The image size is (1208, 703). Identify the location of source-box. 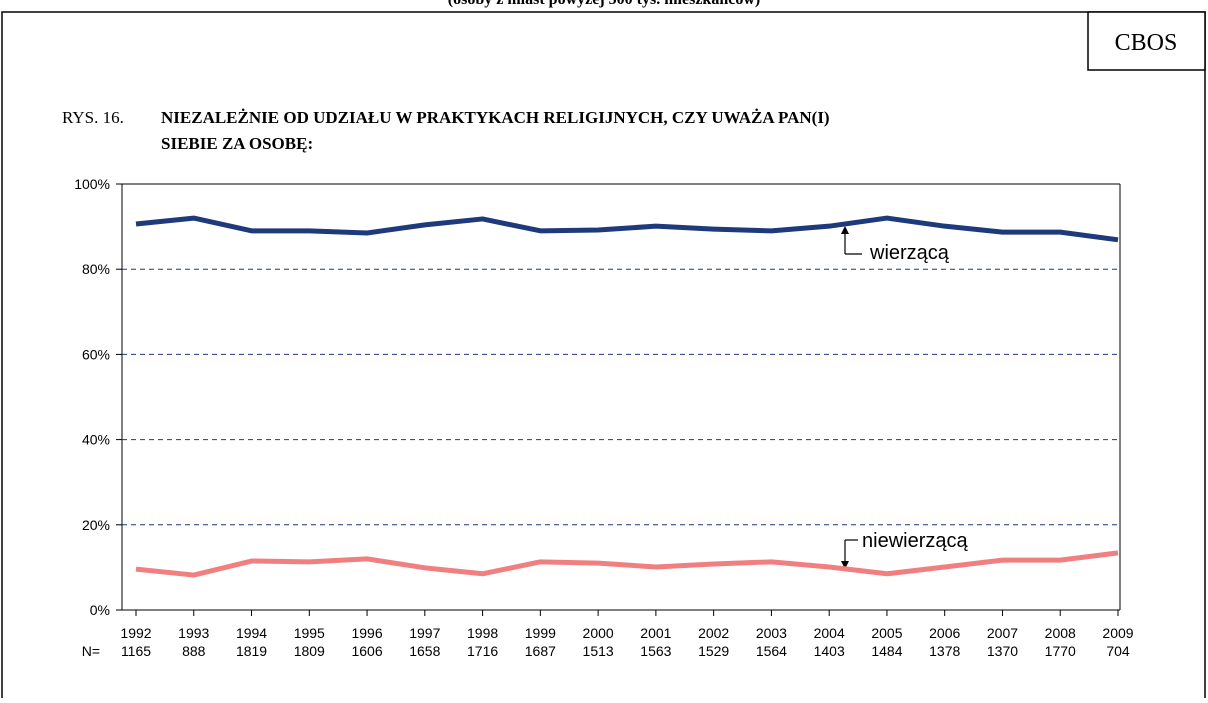
(1146, 41).